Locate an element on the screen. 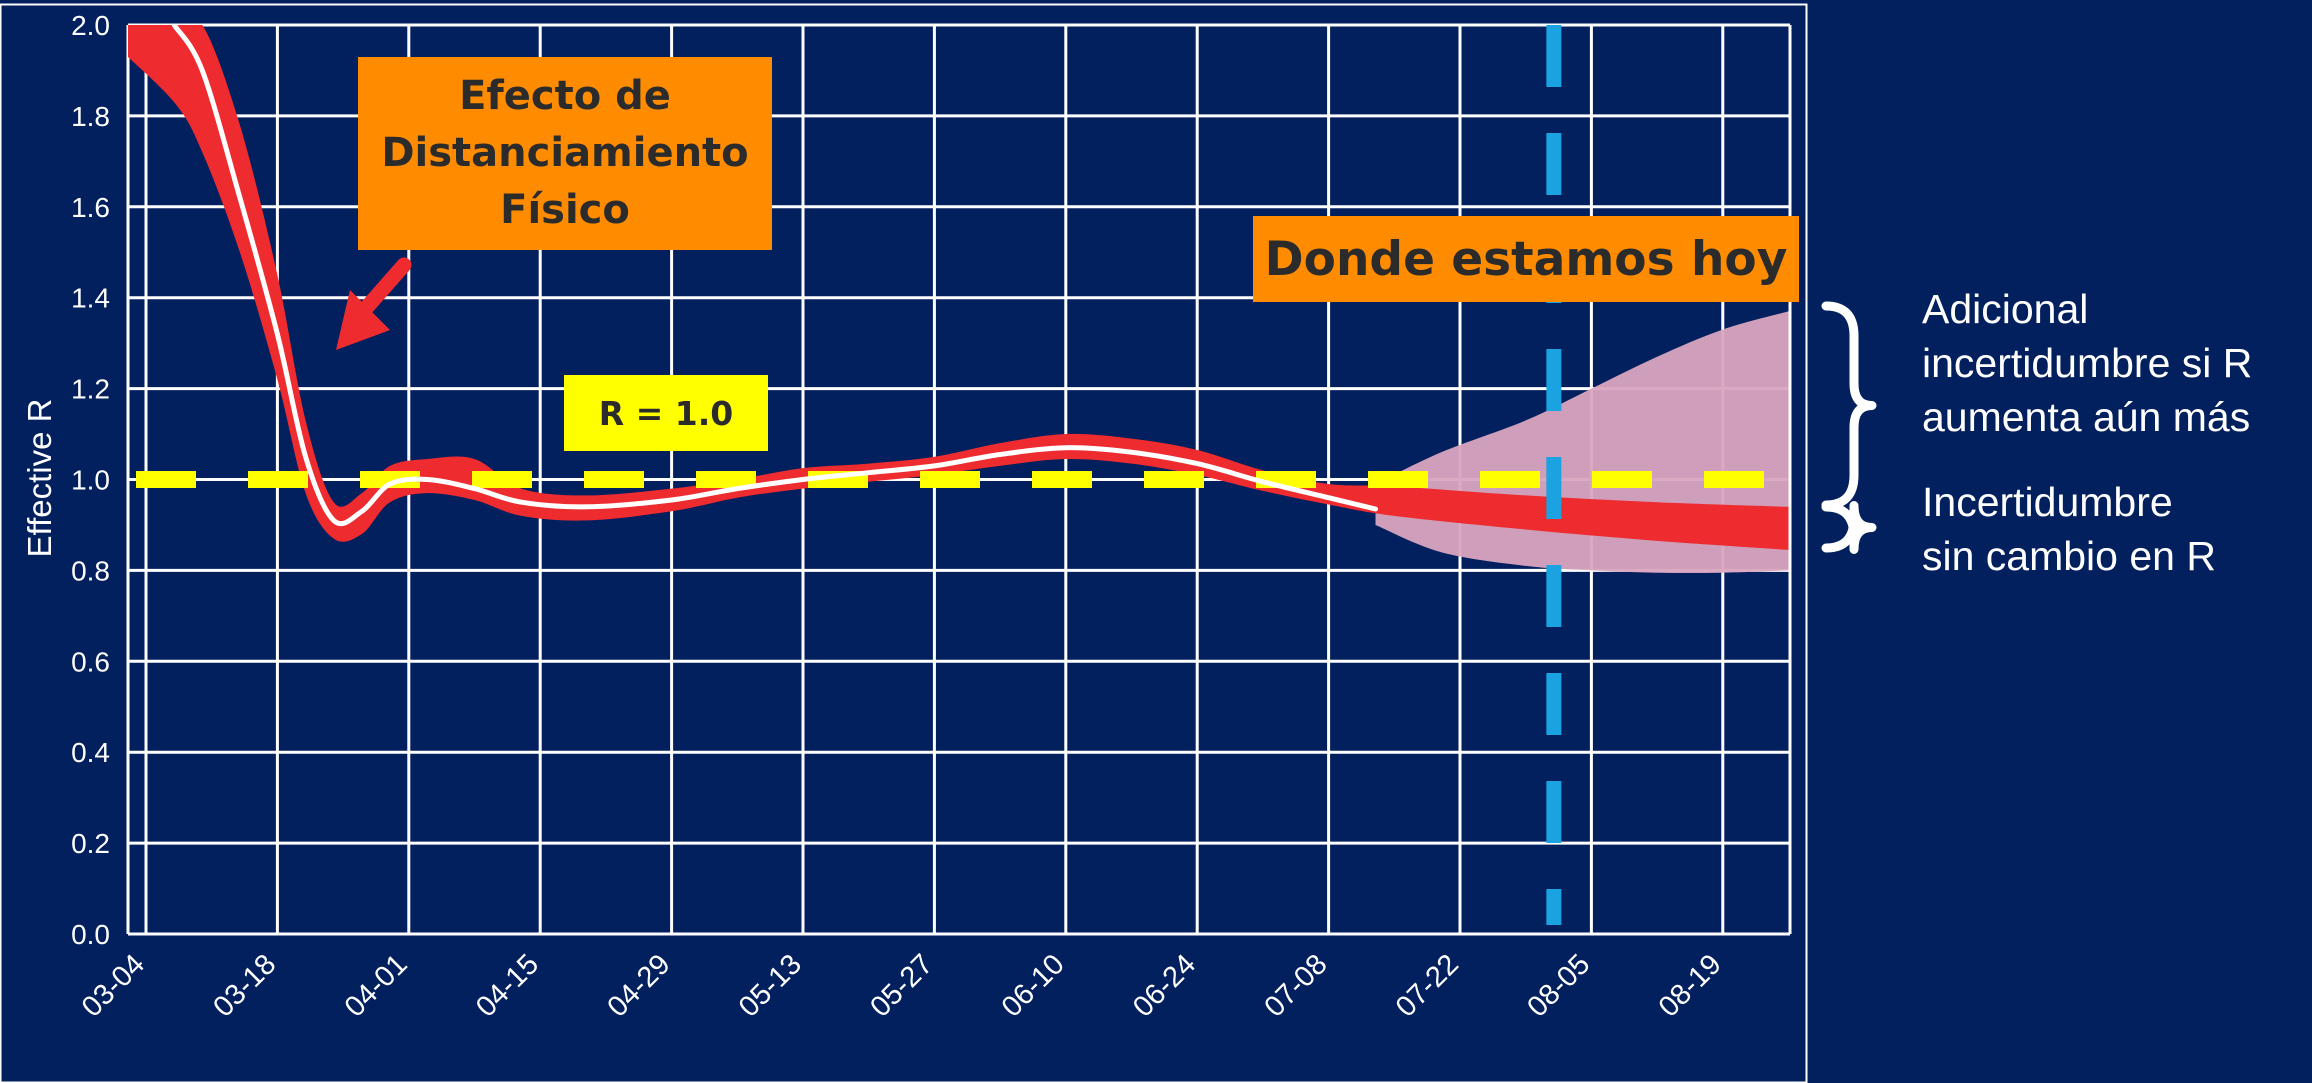 The image size is (2312, 1083). y-tick-label: 1.2 is located at coordinates (90, 389).